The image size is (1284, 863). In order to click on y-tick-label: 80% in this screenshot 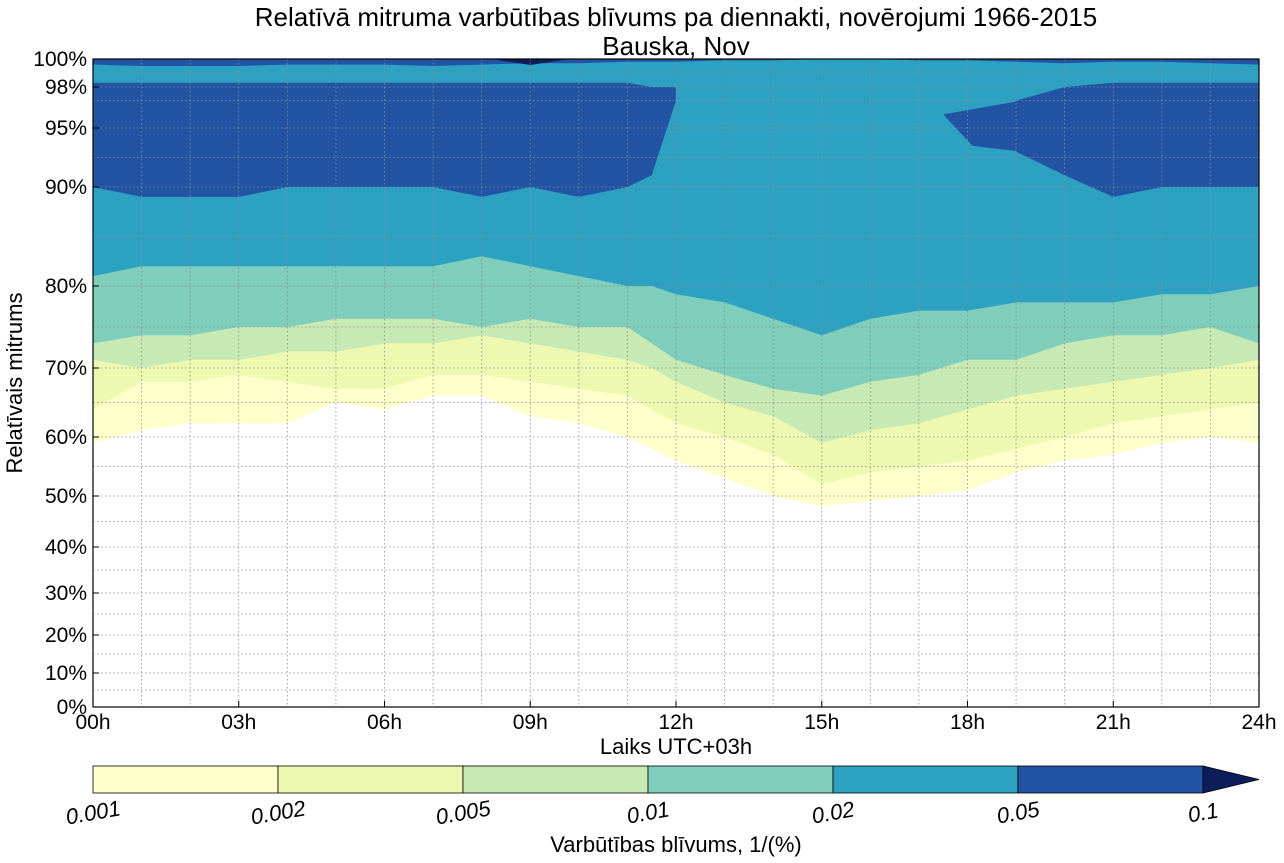, I will do `click(66, 286)`.